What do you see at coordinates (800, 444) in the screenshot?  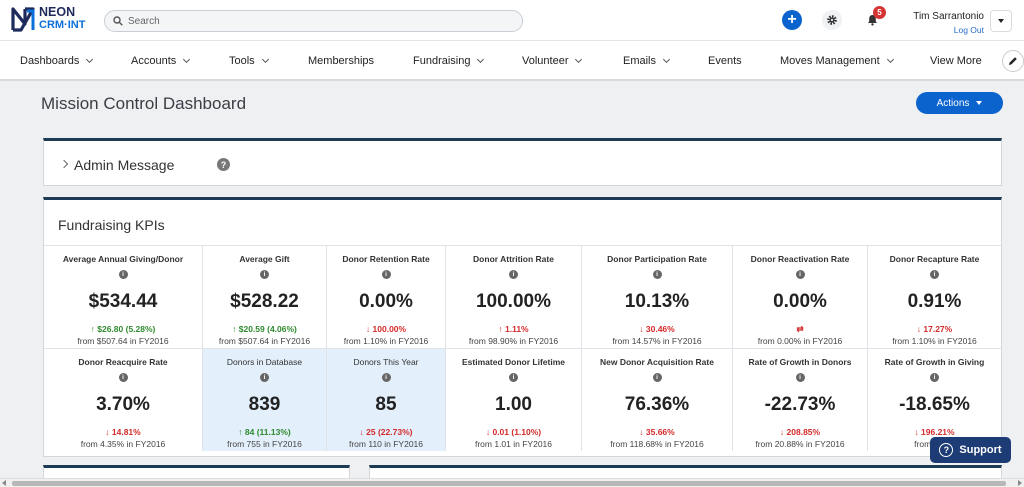 I see `kpi-previous-value: from 20.88% in FY2016` at bounding box center [800, 444].